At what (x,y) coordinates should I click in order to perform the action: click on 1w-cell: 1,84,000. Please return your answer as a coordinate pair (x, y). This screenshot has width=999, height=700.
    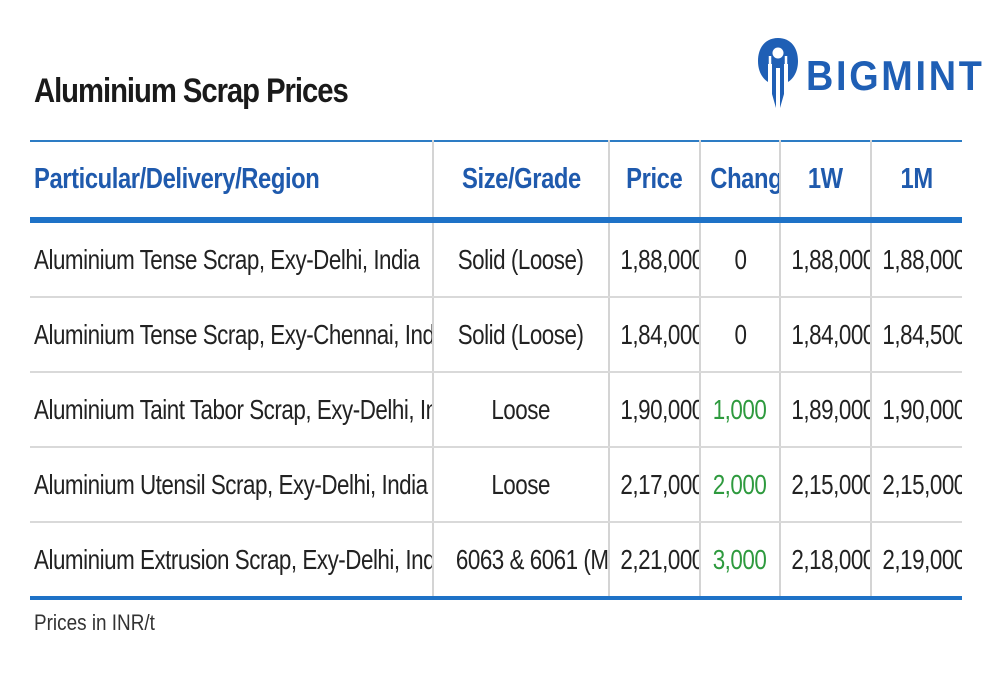
    Looking at the image, I should click on (825, 335).